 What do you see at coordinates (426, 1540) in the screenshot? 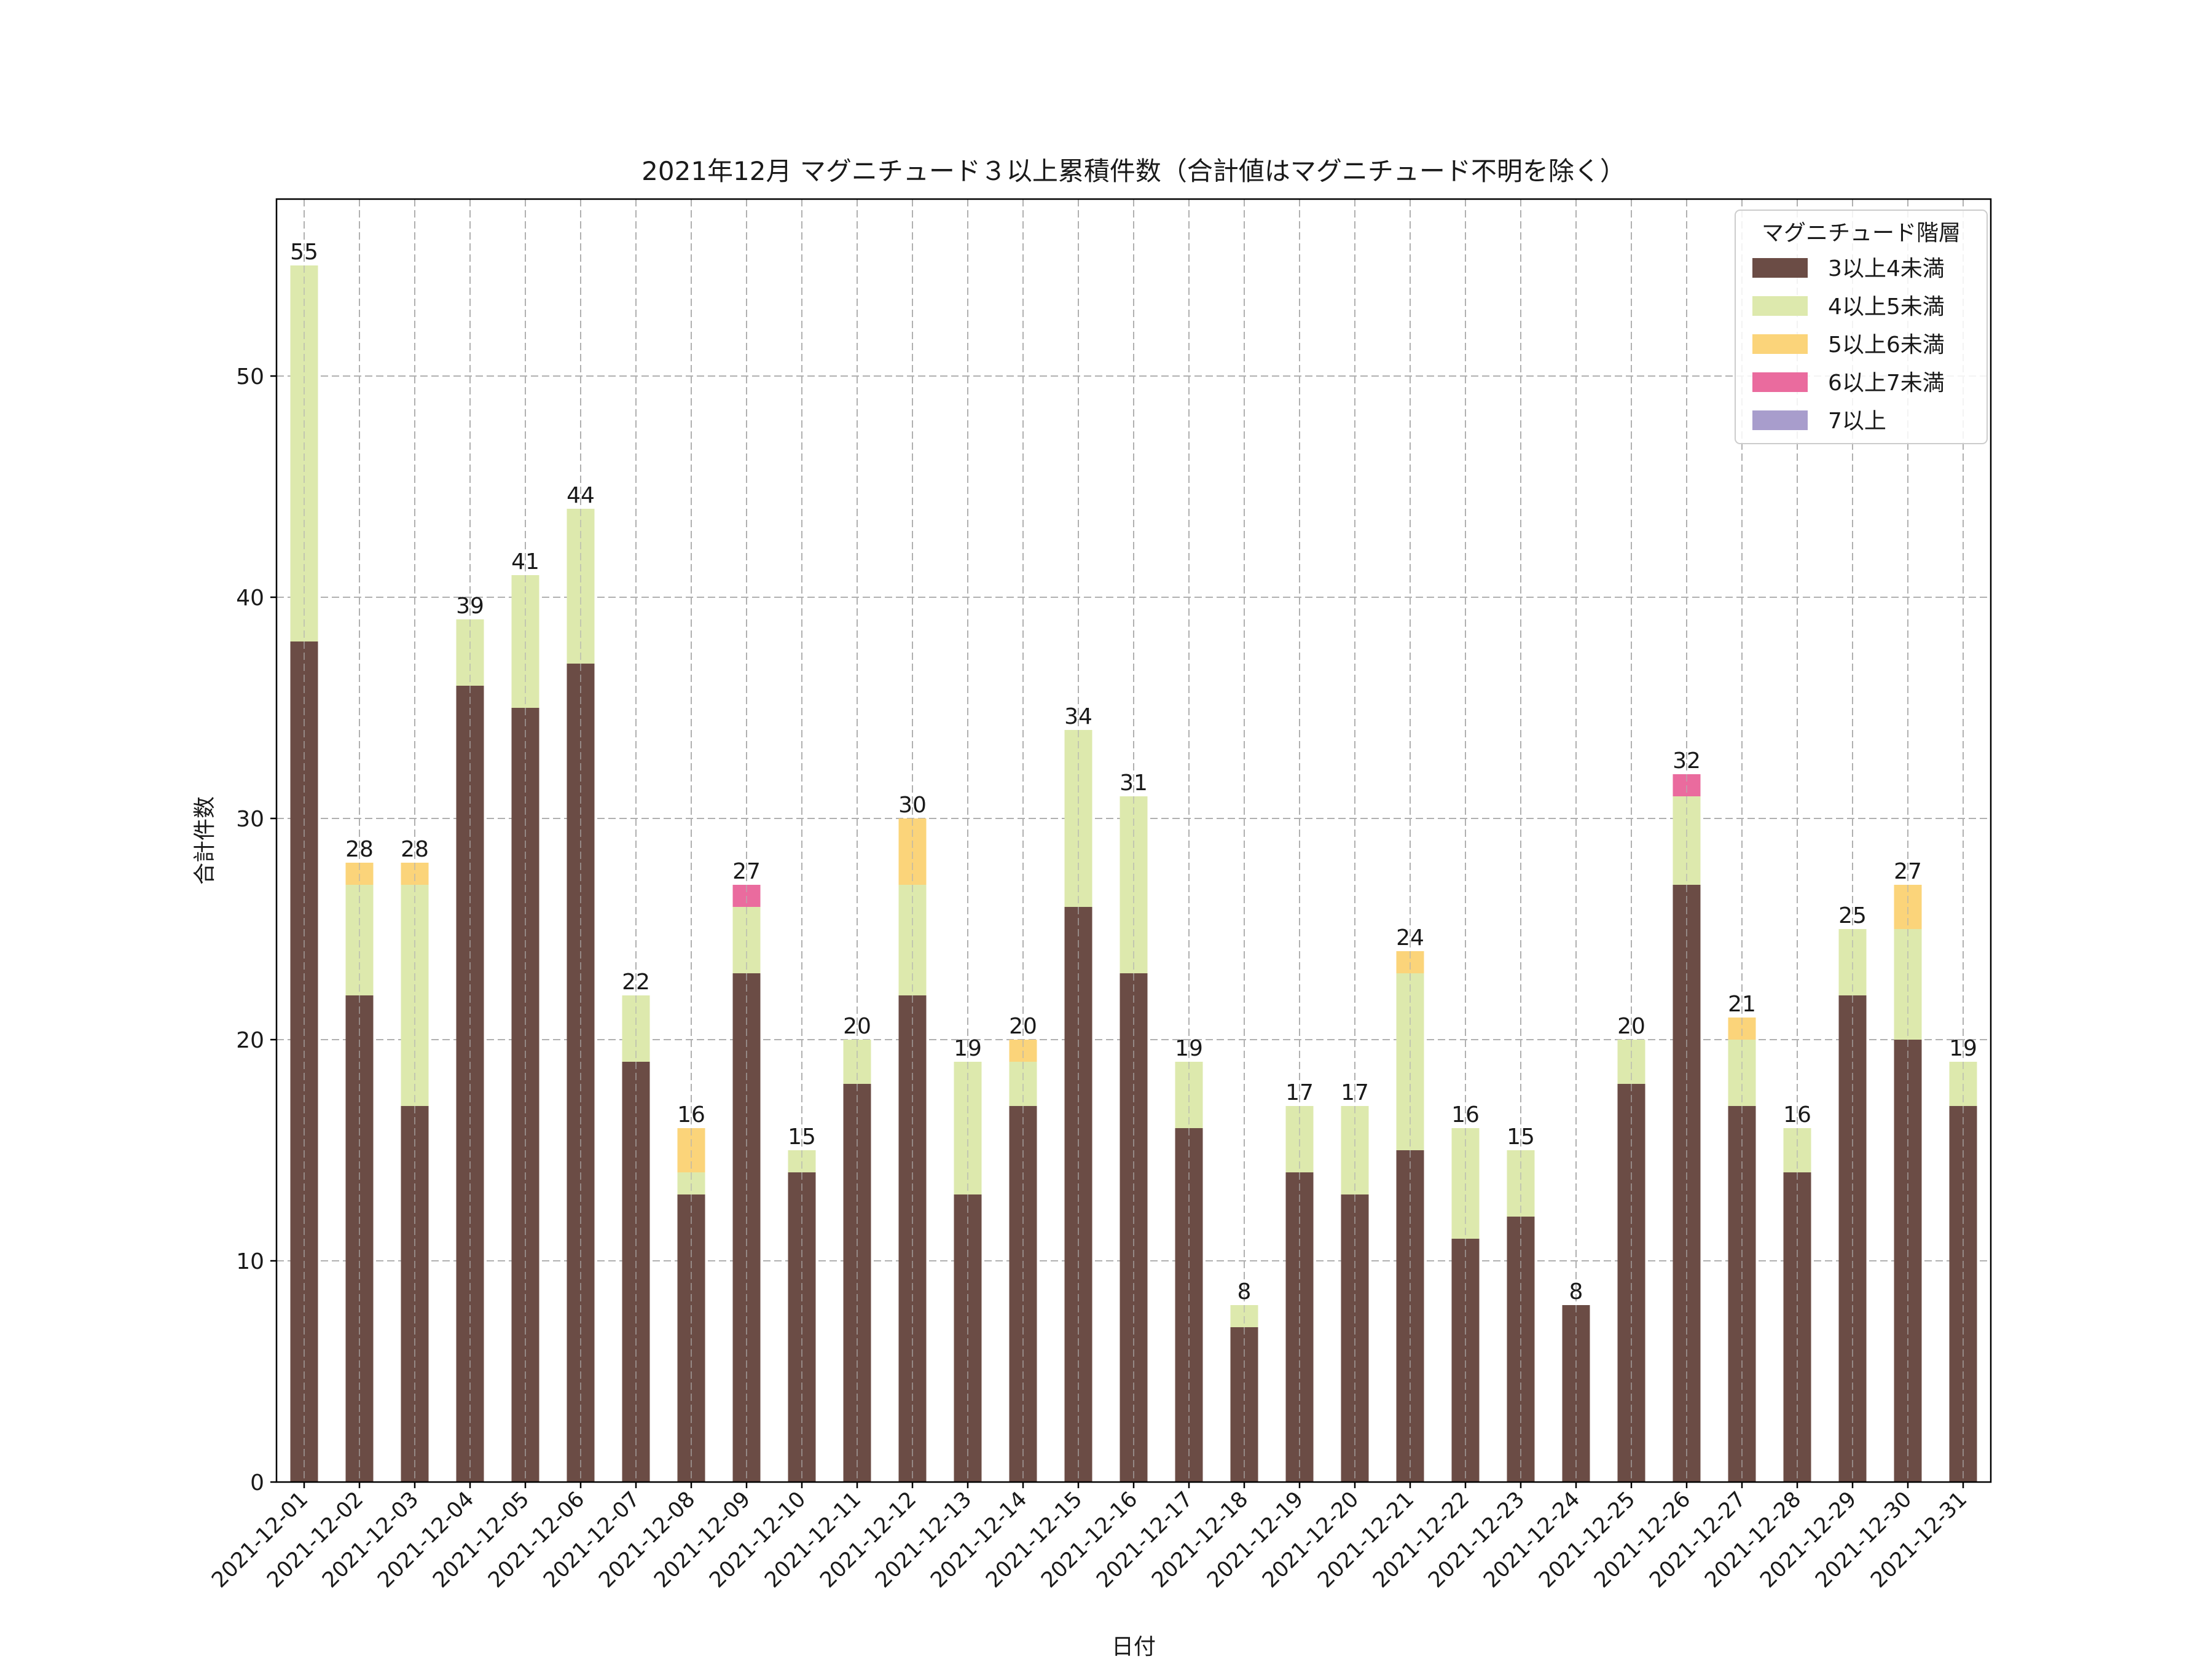
I see `x-tick-label: 2021-12-04` at bounding box center [426, 1540].